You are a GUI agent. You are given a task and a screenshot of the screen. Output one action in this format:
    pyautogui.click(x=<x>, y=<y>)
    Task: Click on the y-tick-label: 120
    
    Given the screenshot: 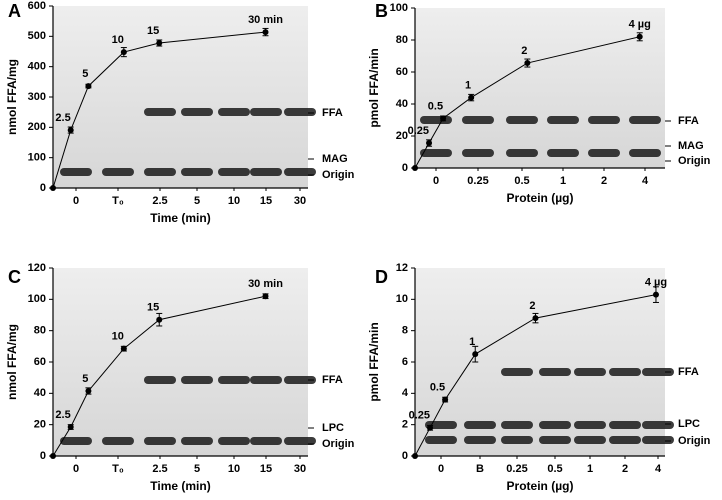 What is the action you would take?
    pyautogui.click(x=37, y=268)
    